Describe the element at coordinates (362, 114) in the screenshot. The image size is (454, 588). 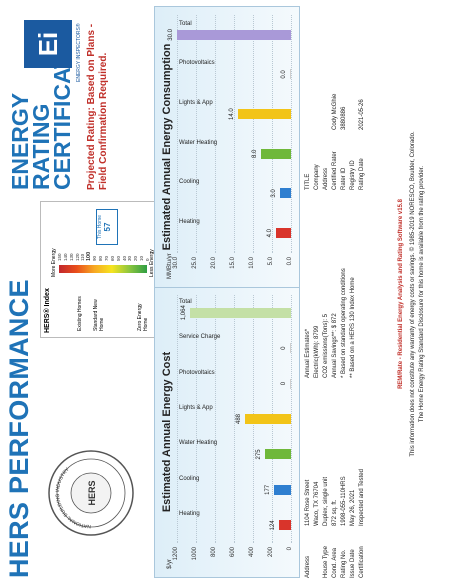
I see `info-value: 2021-05-26` at that location.